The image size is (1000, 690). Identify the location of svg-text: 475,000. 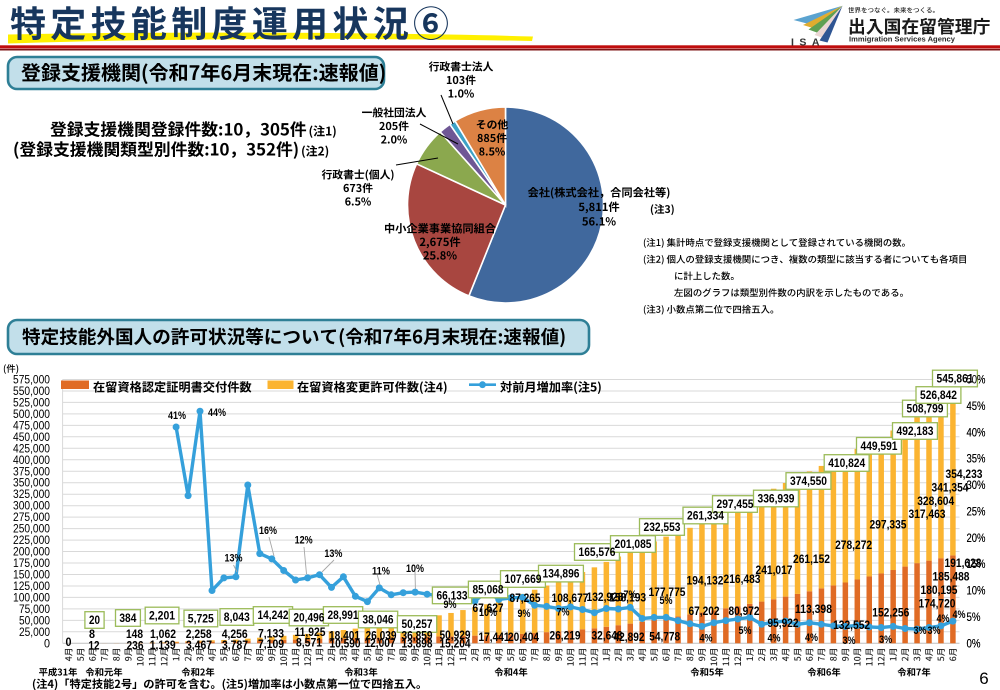
(31, 425).